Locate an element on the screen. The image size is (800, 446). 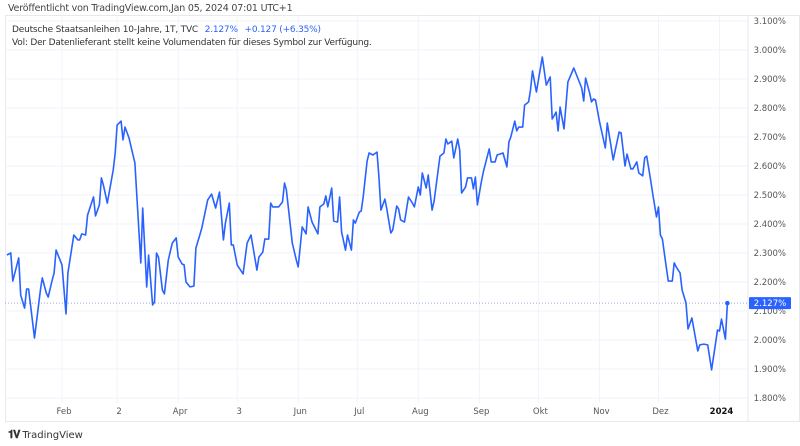
x-tick-label: Dez is located at coordinates (660, 412).